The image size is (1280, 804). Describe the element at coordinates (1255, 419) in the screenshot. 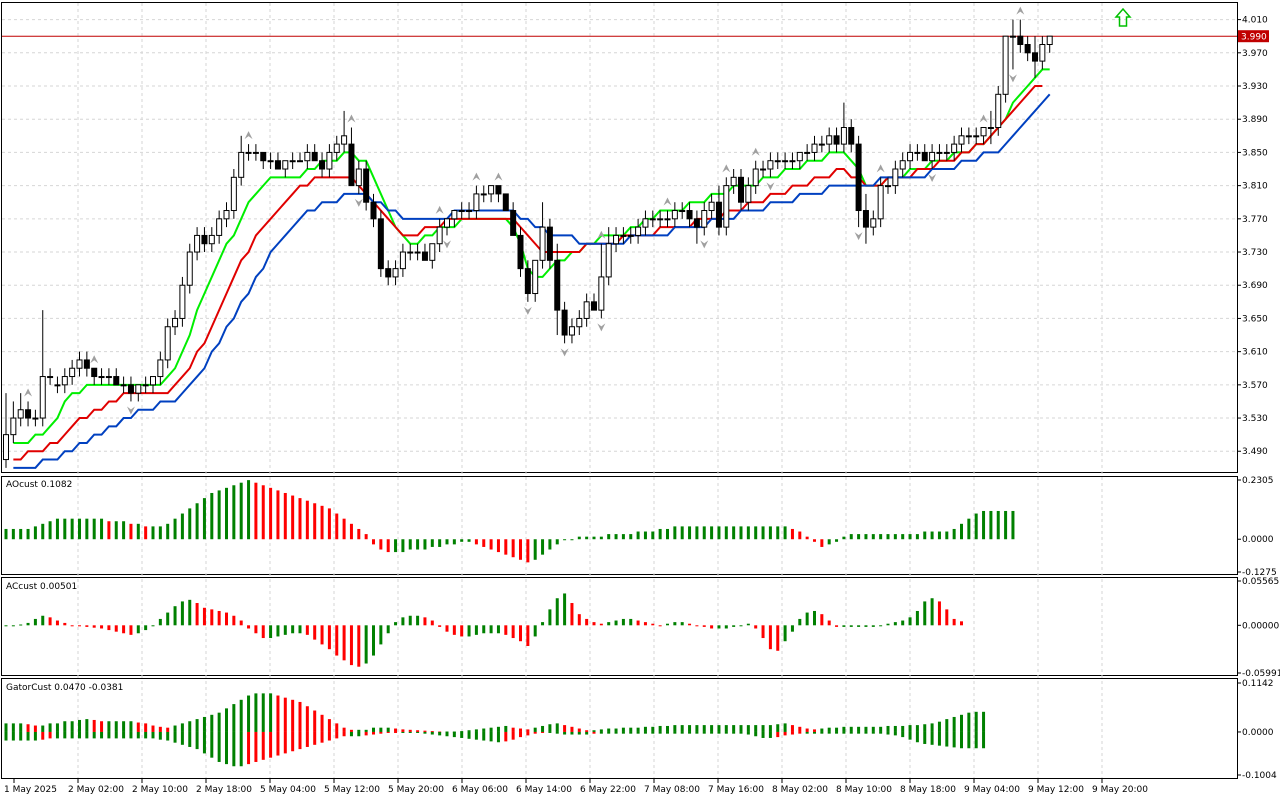

I see `price-tick-label: 3.530` at that location.